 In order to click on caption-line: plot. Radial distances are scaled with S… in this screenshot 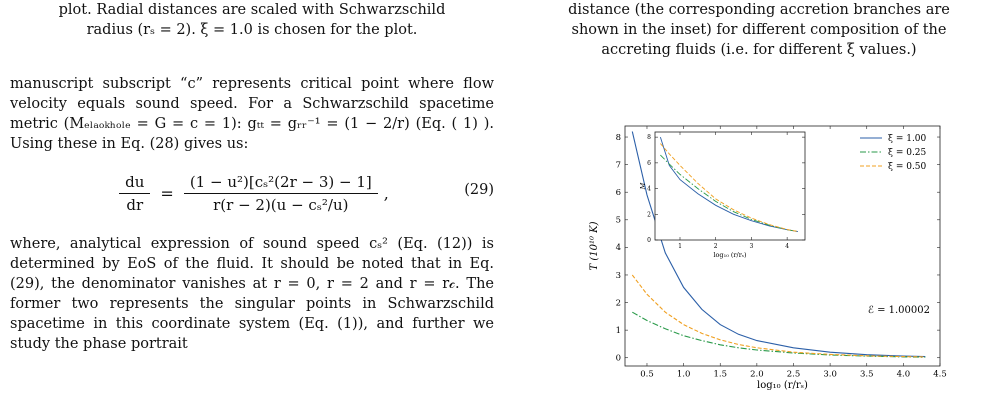, I will do `click(252, 10)`.